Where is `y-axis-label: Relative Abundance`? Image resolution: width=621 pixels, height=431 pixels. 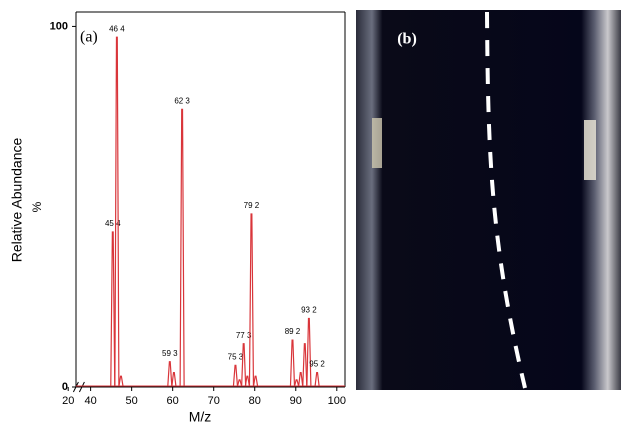
y-axis-label: Relative Abundance is located at coordinates (17, 200).